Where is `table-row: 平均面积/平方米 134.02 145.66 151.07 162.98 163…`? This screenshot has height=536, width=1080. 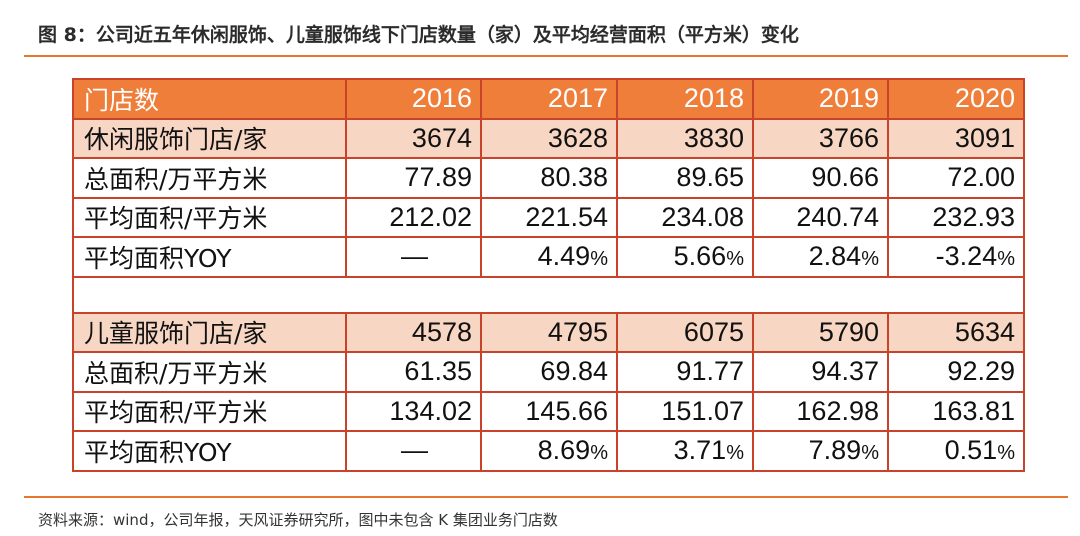
table-row: 平均面积/平方米 134.02 145.66 151.07 162.98 163… is located at coordinates (548, 411).